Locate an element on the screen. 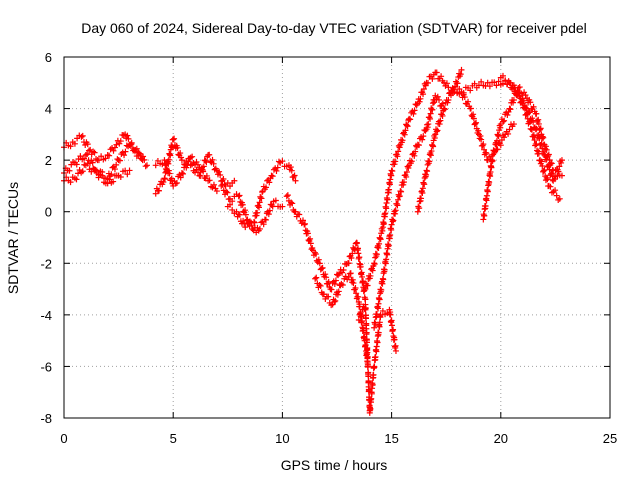 The image size is (640, 480). y-axis-label: SDTVAR / TECUs is located at coordinates (13, 238).